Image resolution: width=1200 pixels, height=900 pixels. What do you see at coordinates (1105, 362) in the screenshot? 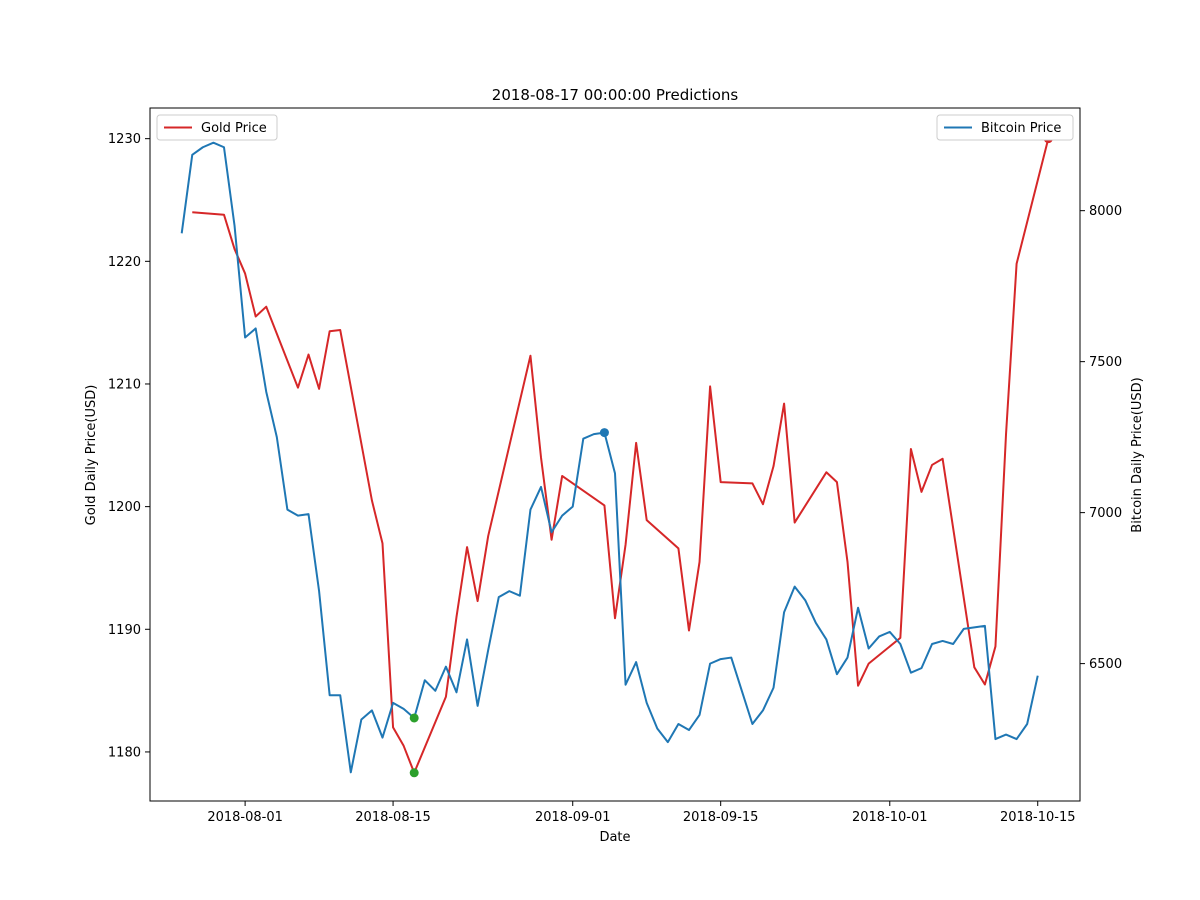
I see `y-right-tick-label-2: 7500` at bounding box center [1105, 362].